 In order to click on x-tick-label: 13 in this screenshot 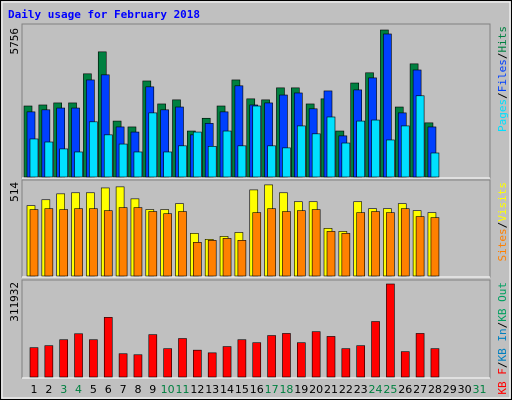, I will do `click(212, 389)`.